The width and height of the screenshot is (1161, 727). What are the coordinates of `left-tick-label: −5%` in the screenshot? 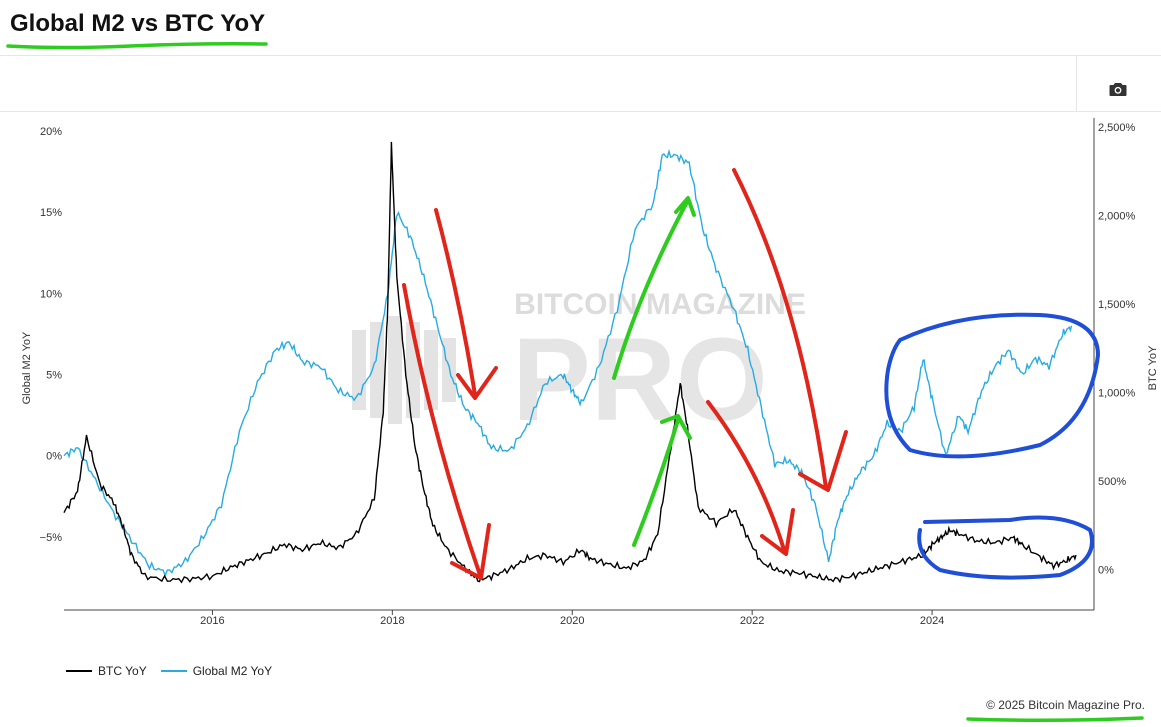 It's located at (51, 538).